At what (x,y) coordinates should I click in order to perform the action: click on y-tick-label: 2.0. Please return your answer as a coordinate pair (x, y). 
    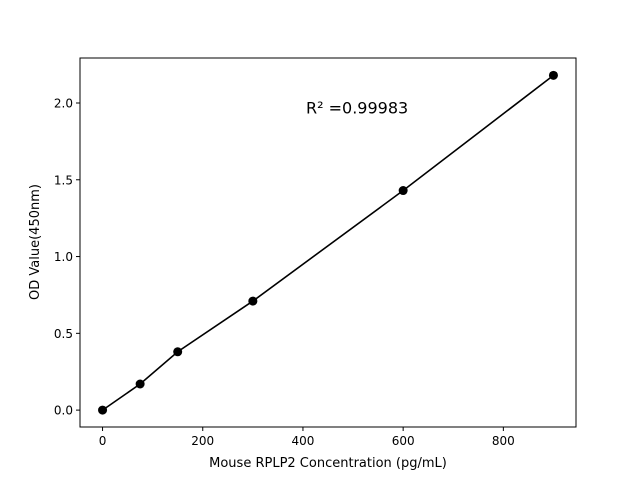
    Looking at the image, I should click on (63, 103).